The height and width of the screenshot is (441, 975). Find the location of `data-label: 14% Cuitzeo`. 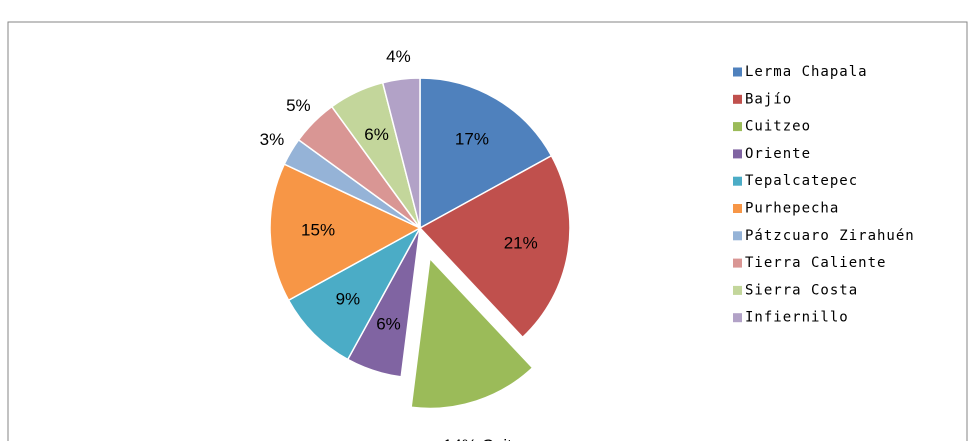

data-label: 14% Cuitzeo is located at coordinates (491, 438).